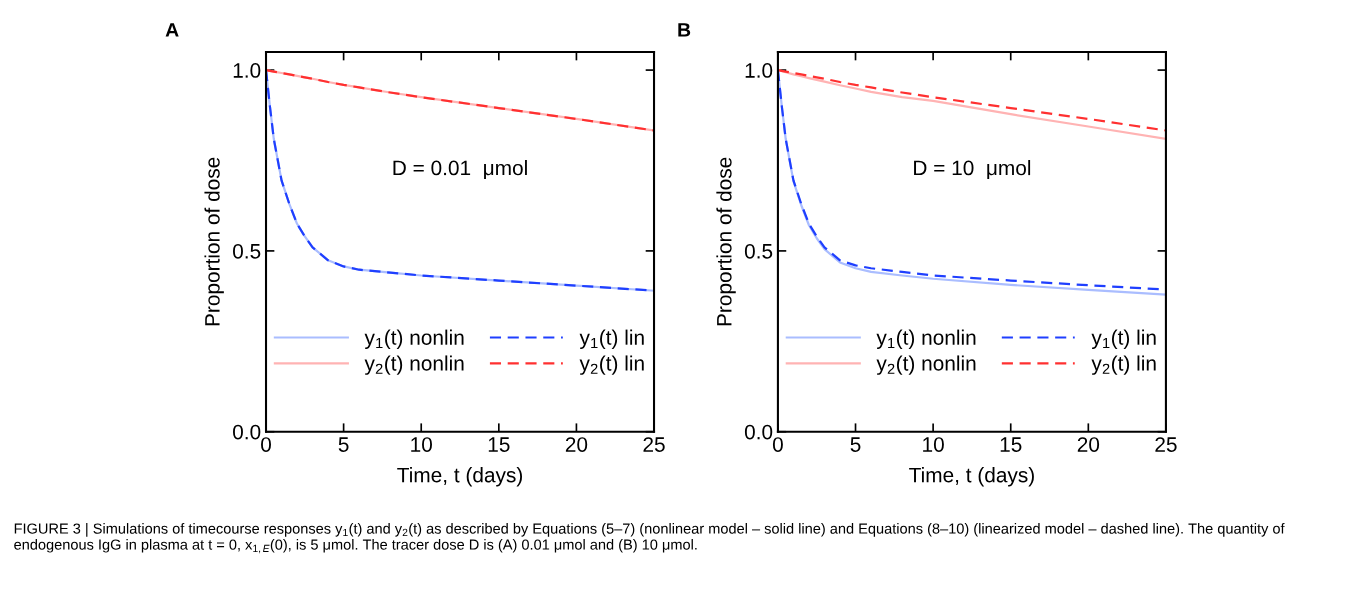  Describe the element at coordinates (460, 100) in the screenshot. I see `line-series` at that location.